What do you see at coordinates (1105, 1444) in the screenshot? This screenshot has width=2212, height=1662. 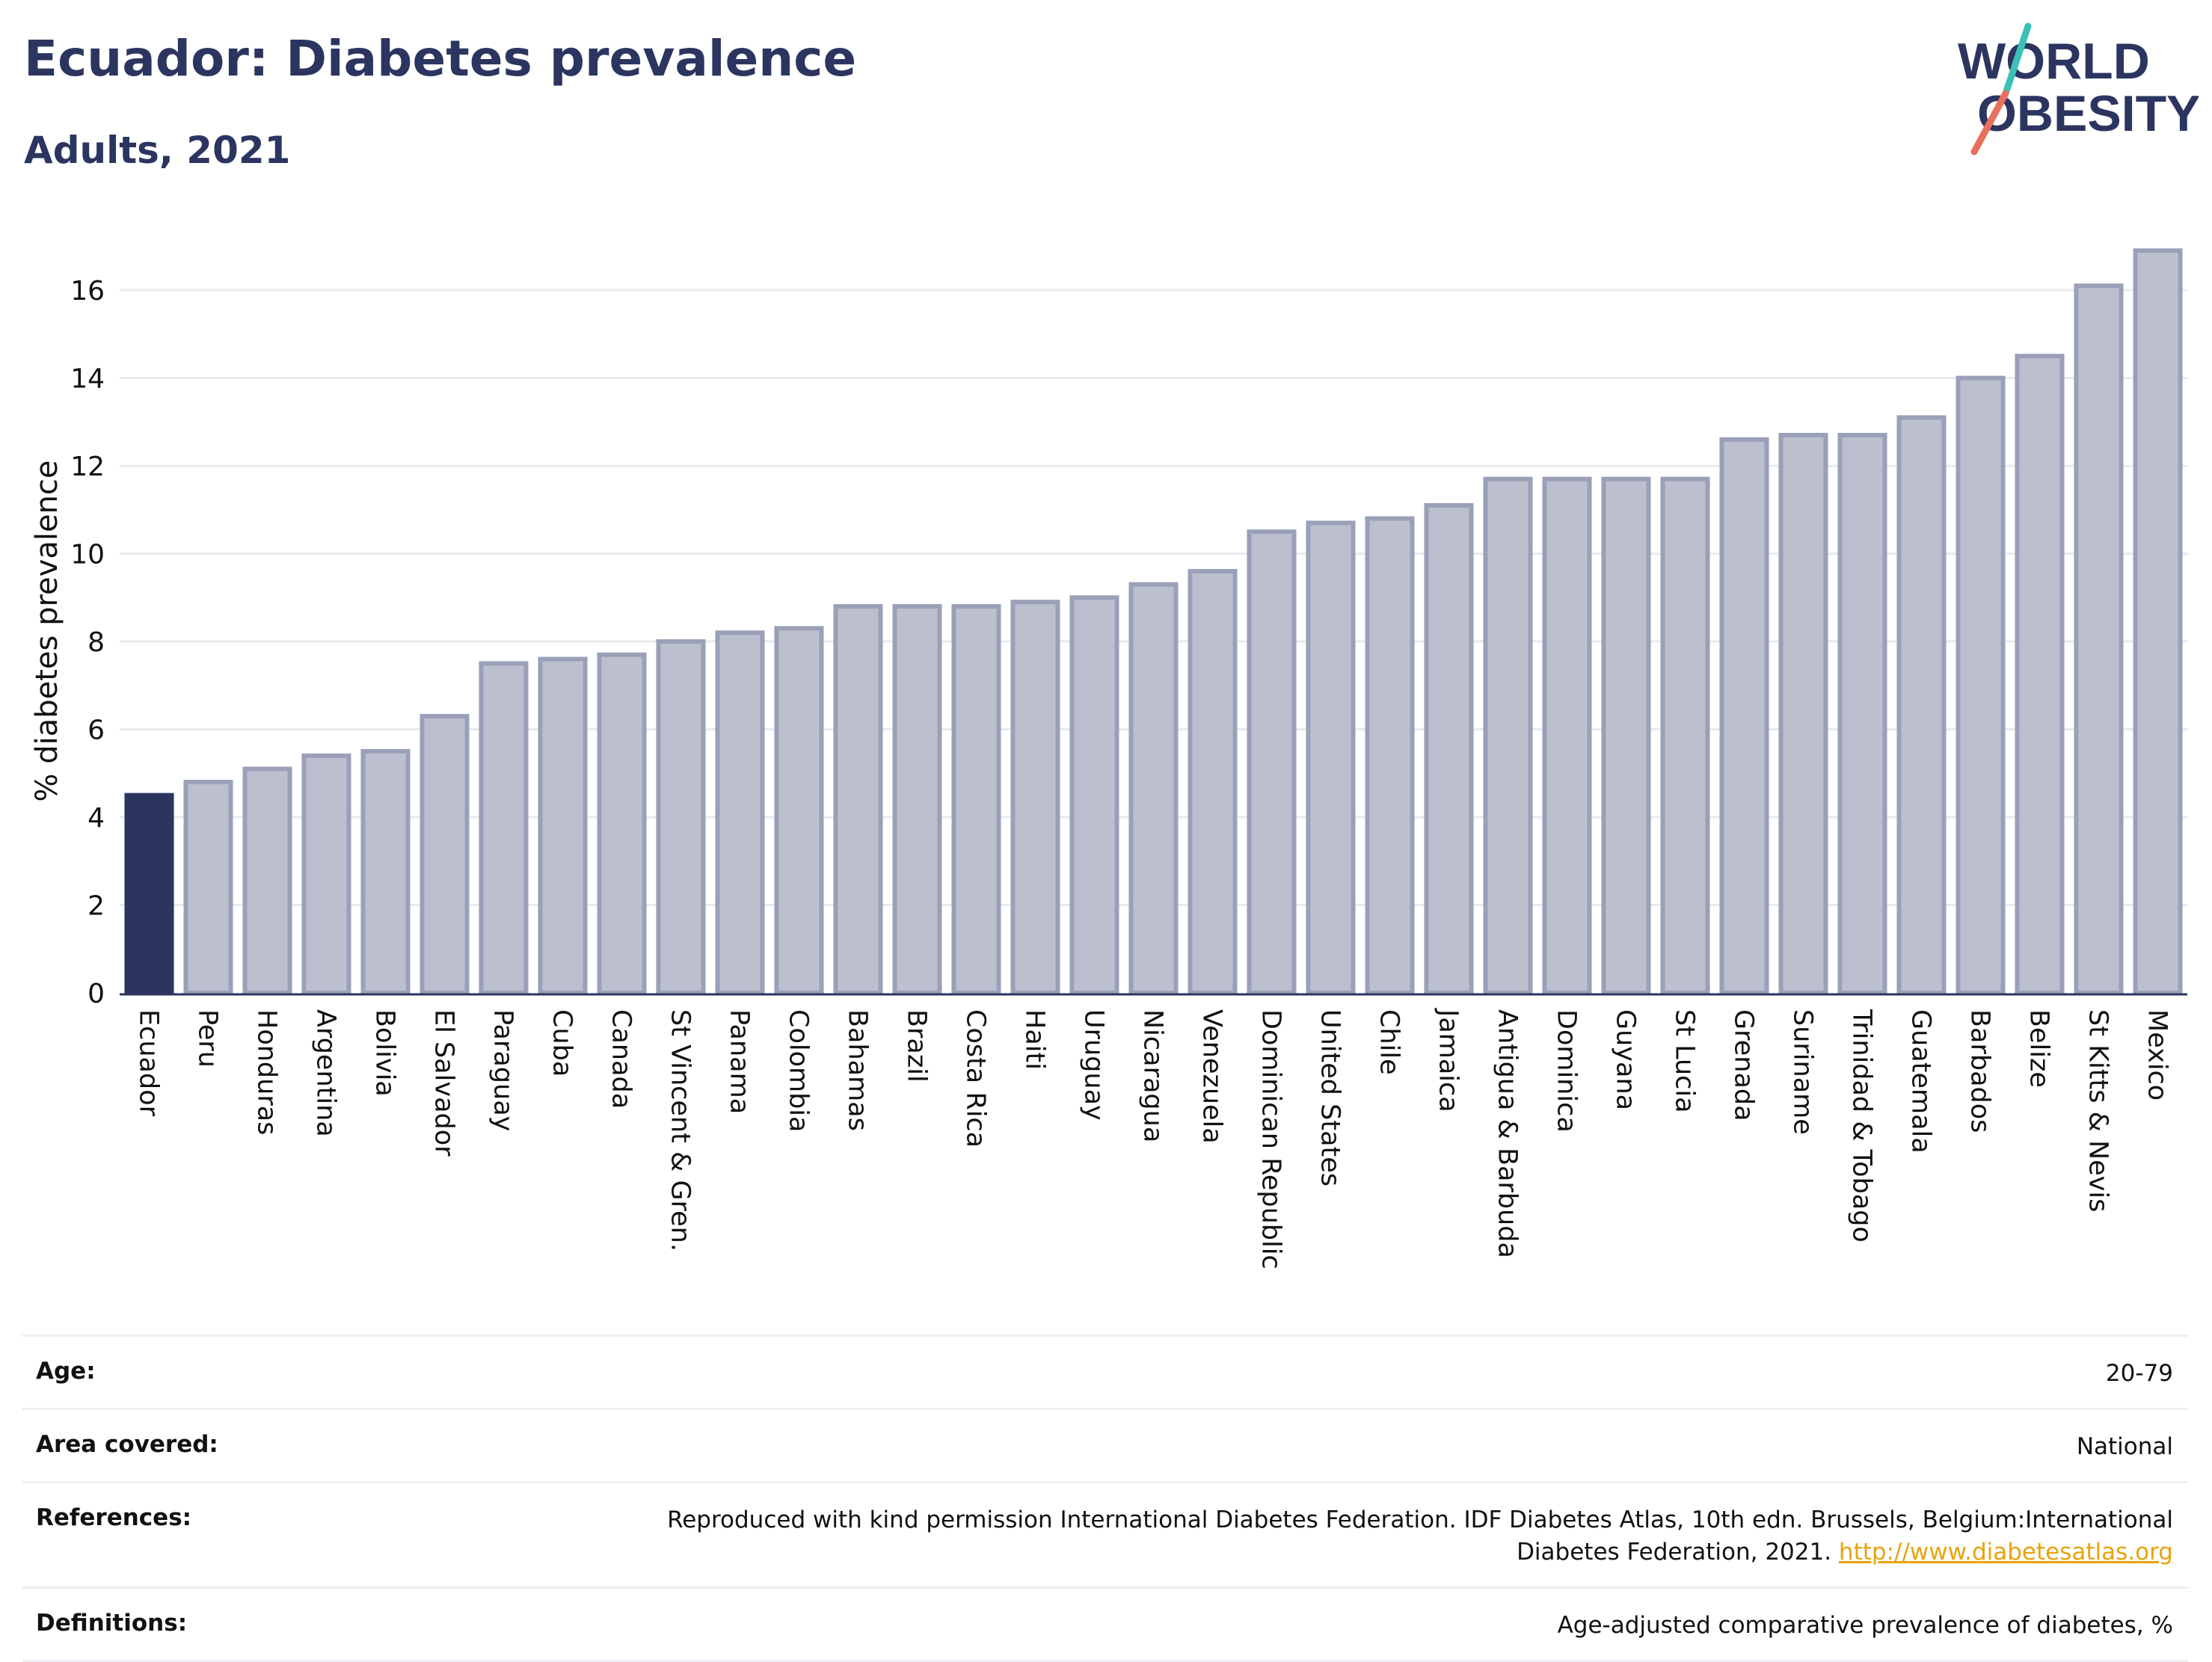 I see `info-row-area: Area covered: National` at bounding box center [1105, 1444].